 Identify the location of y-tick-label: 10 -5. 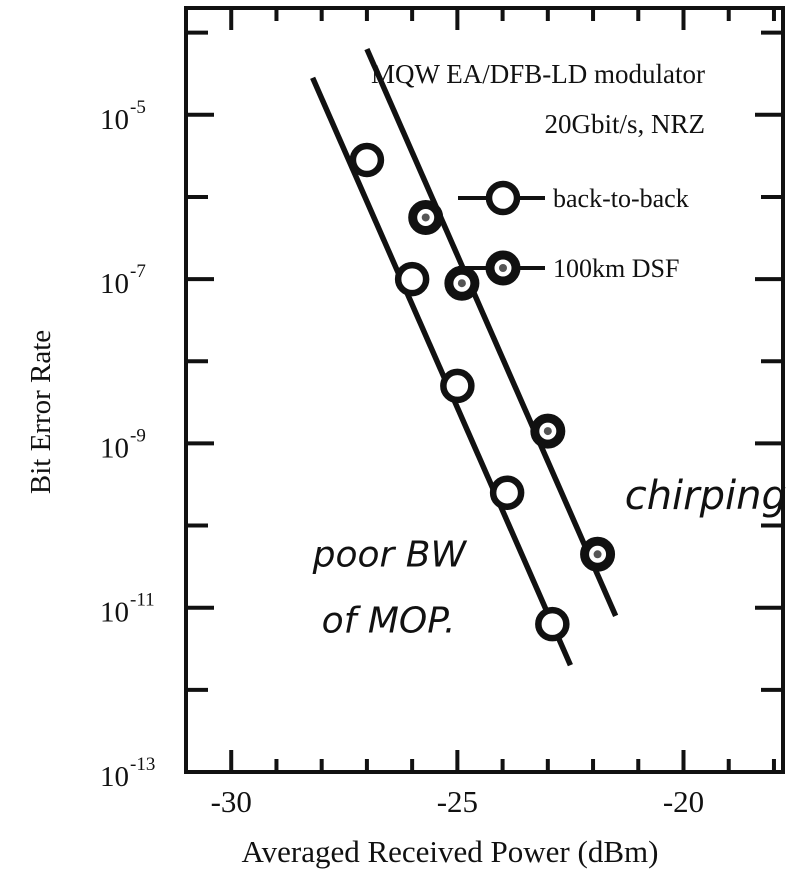
(123, 116).